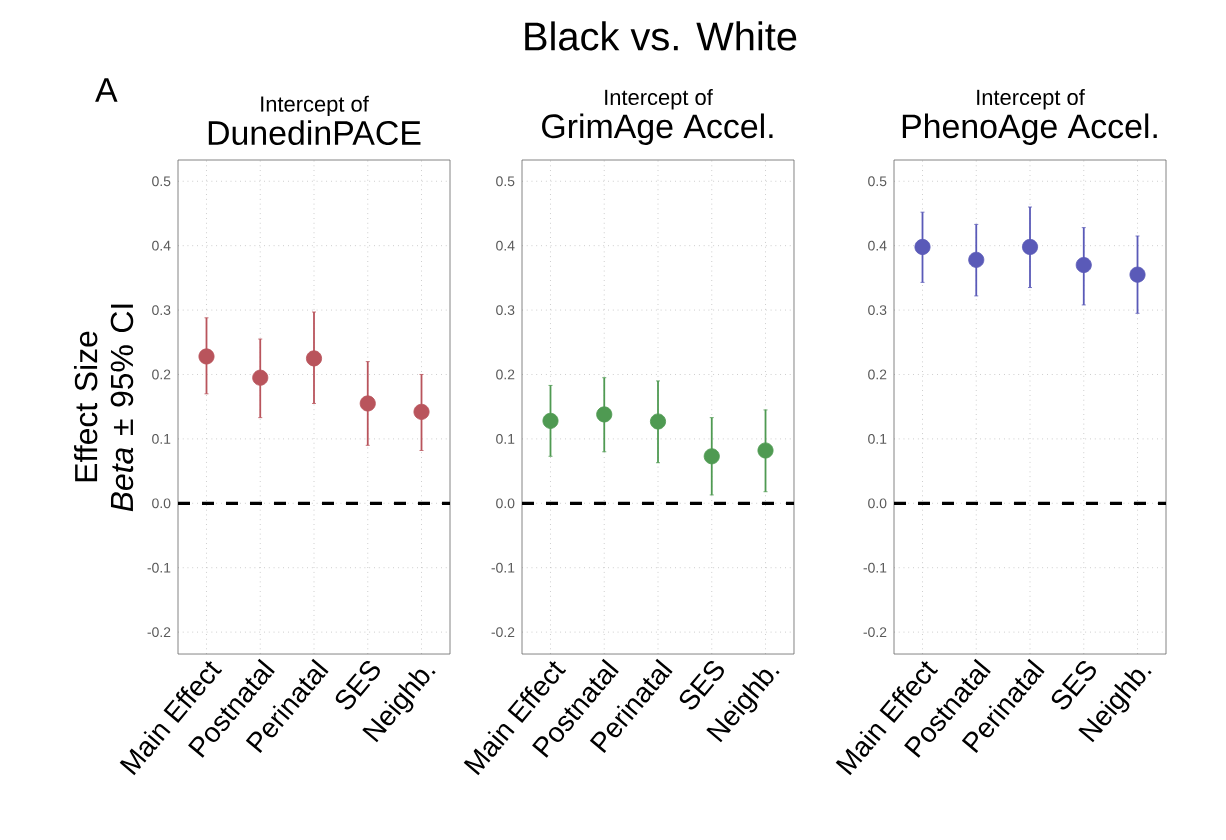 This screenshot has height=840, width=1226. What do you see at coordinates (106, 90) in the screenshot?
I see `text: A` at bounding box center [106, 90].